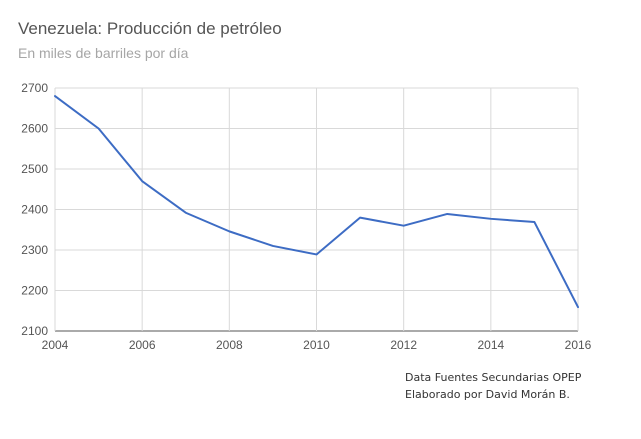  Describe the element at coordinates (34, 250) in the screenshot. I see `y-tick-label: 2300` at that location.